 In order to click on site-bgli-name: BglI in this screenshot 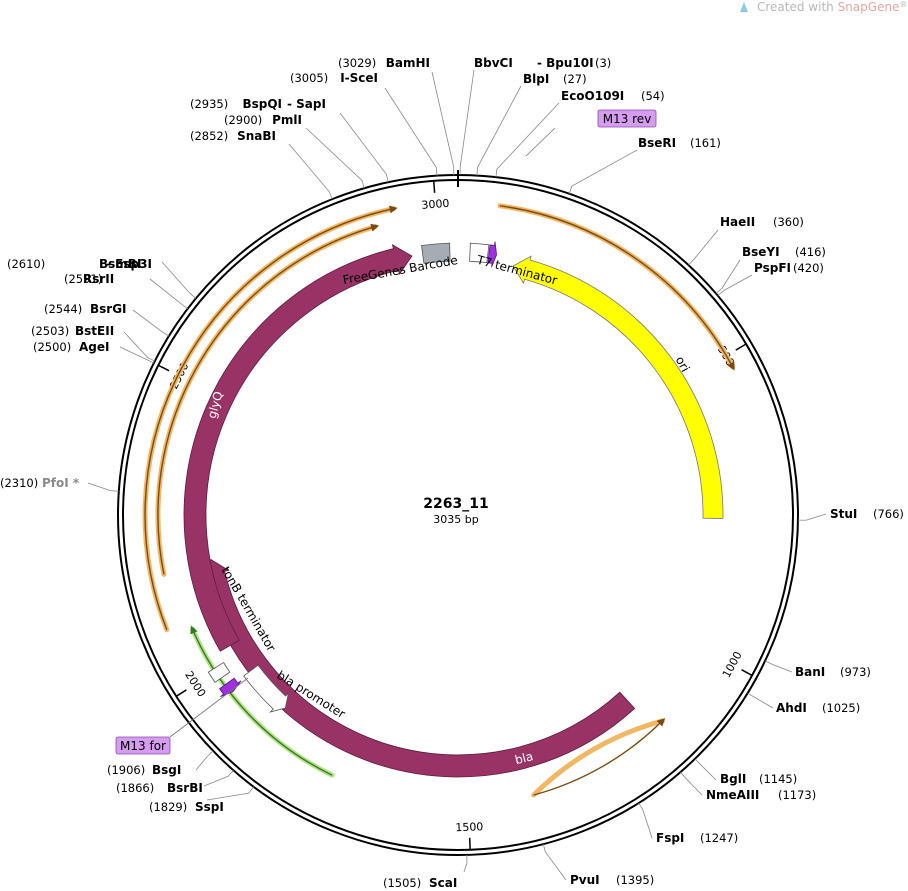, I will do `click(733, 779)`.